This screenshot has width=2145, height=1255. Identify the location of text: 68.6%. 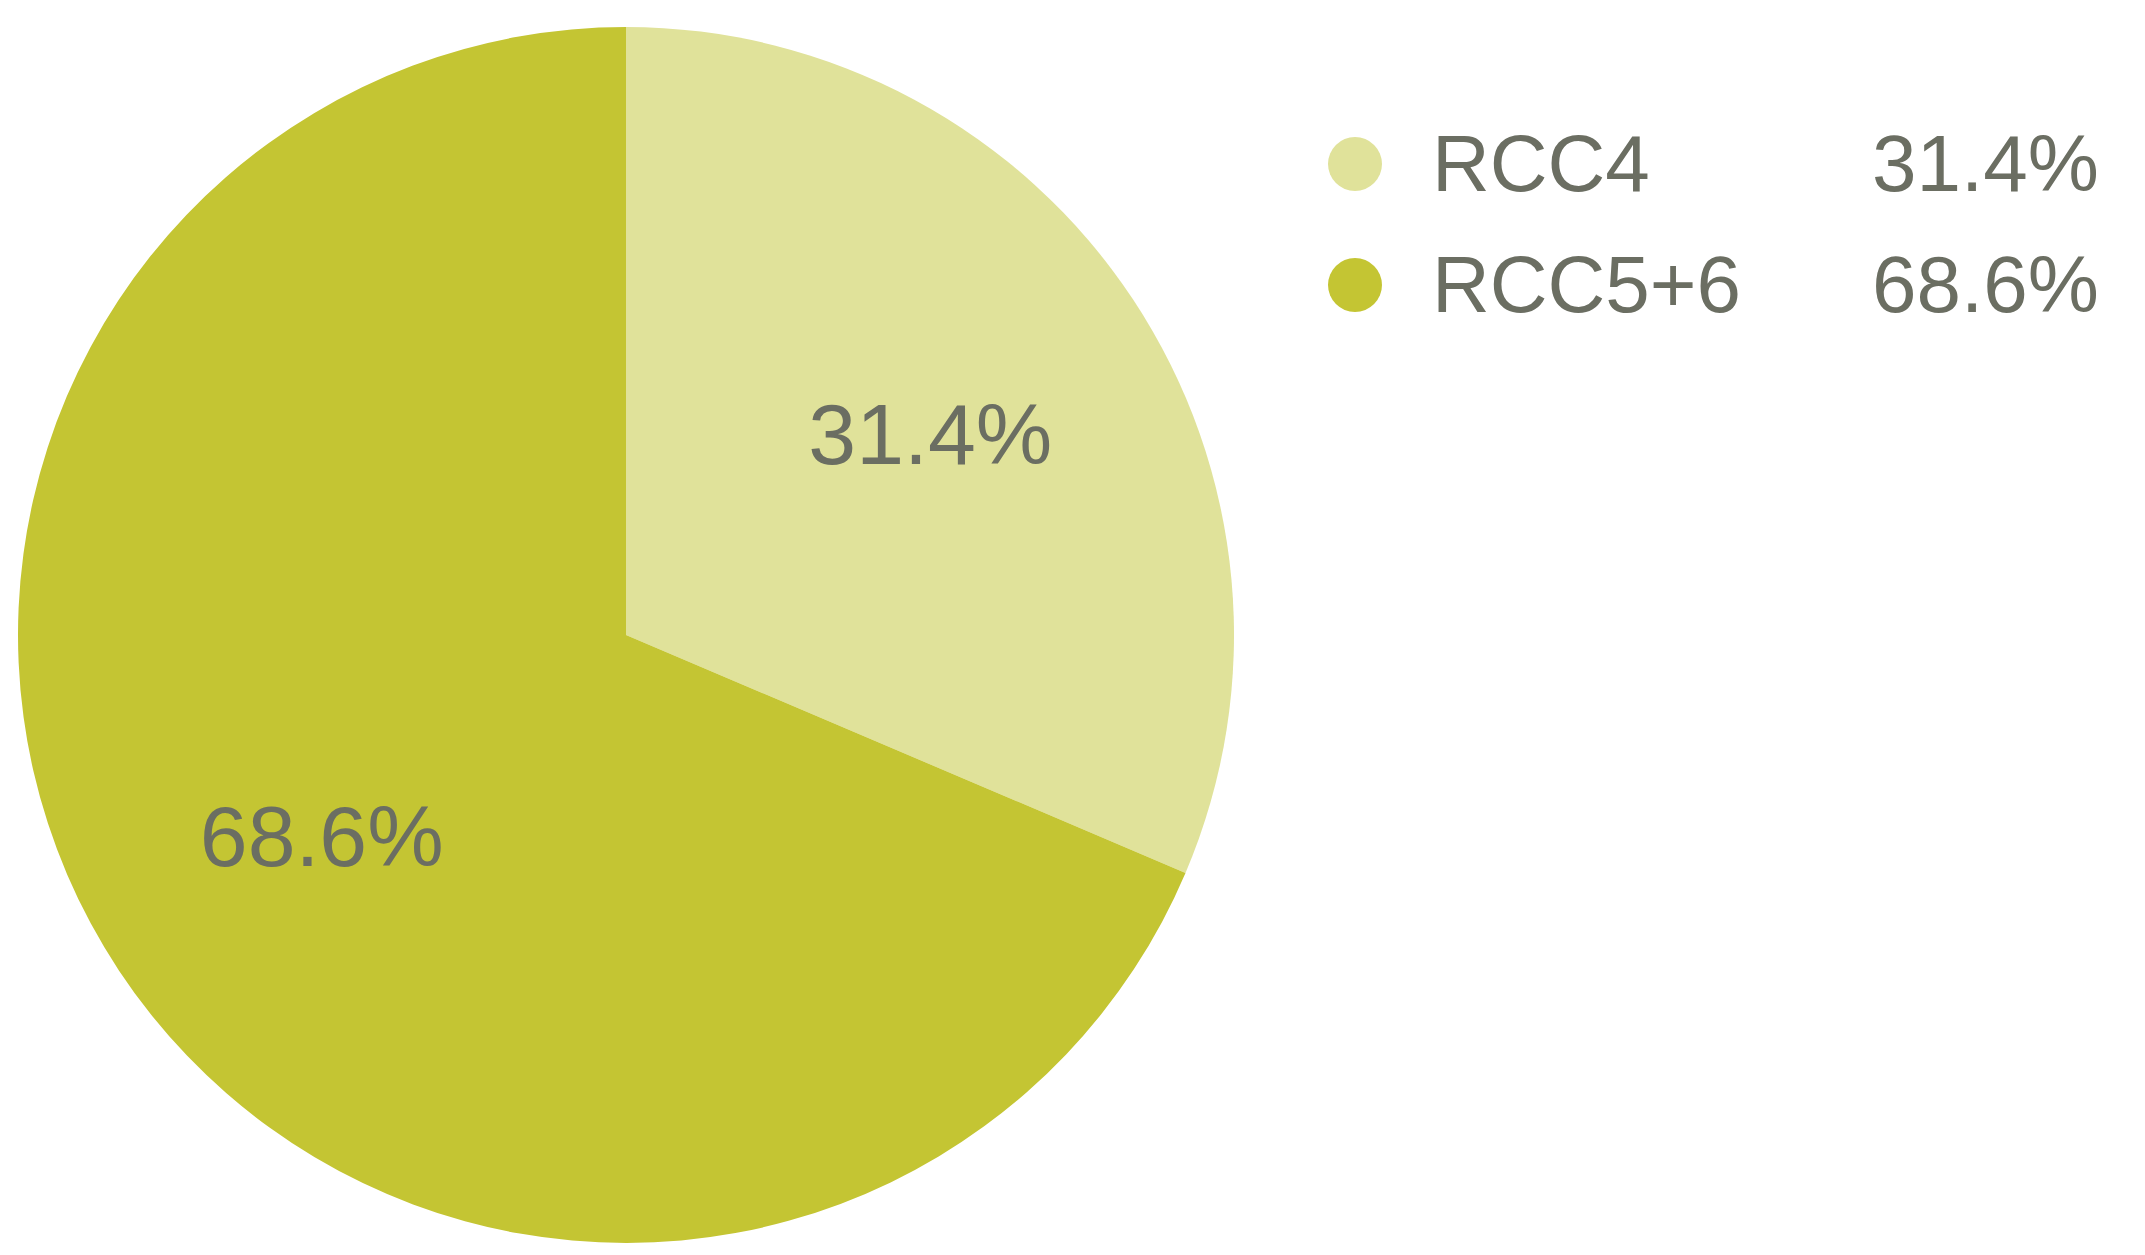
(1985, 284).